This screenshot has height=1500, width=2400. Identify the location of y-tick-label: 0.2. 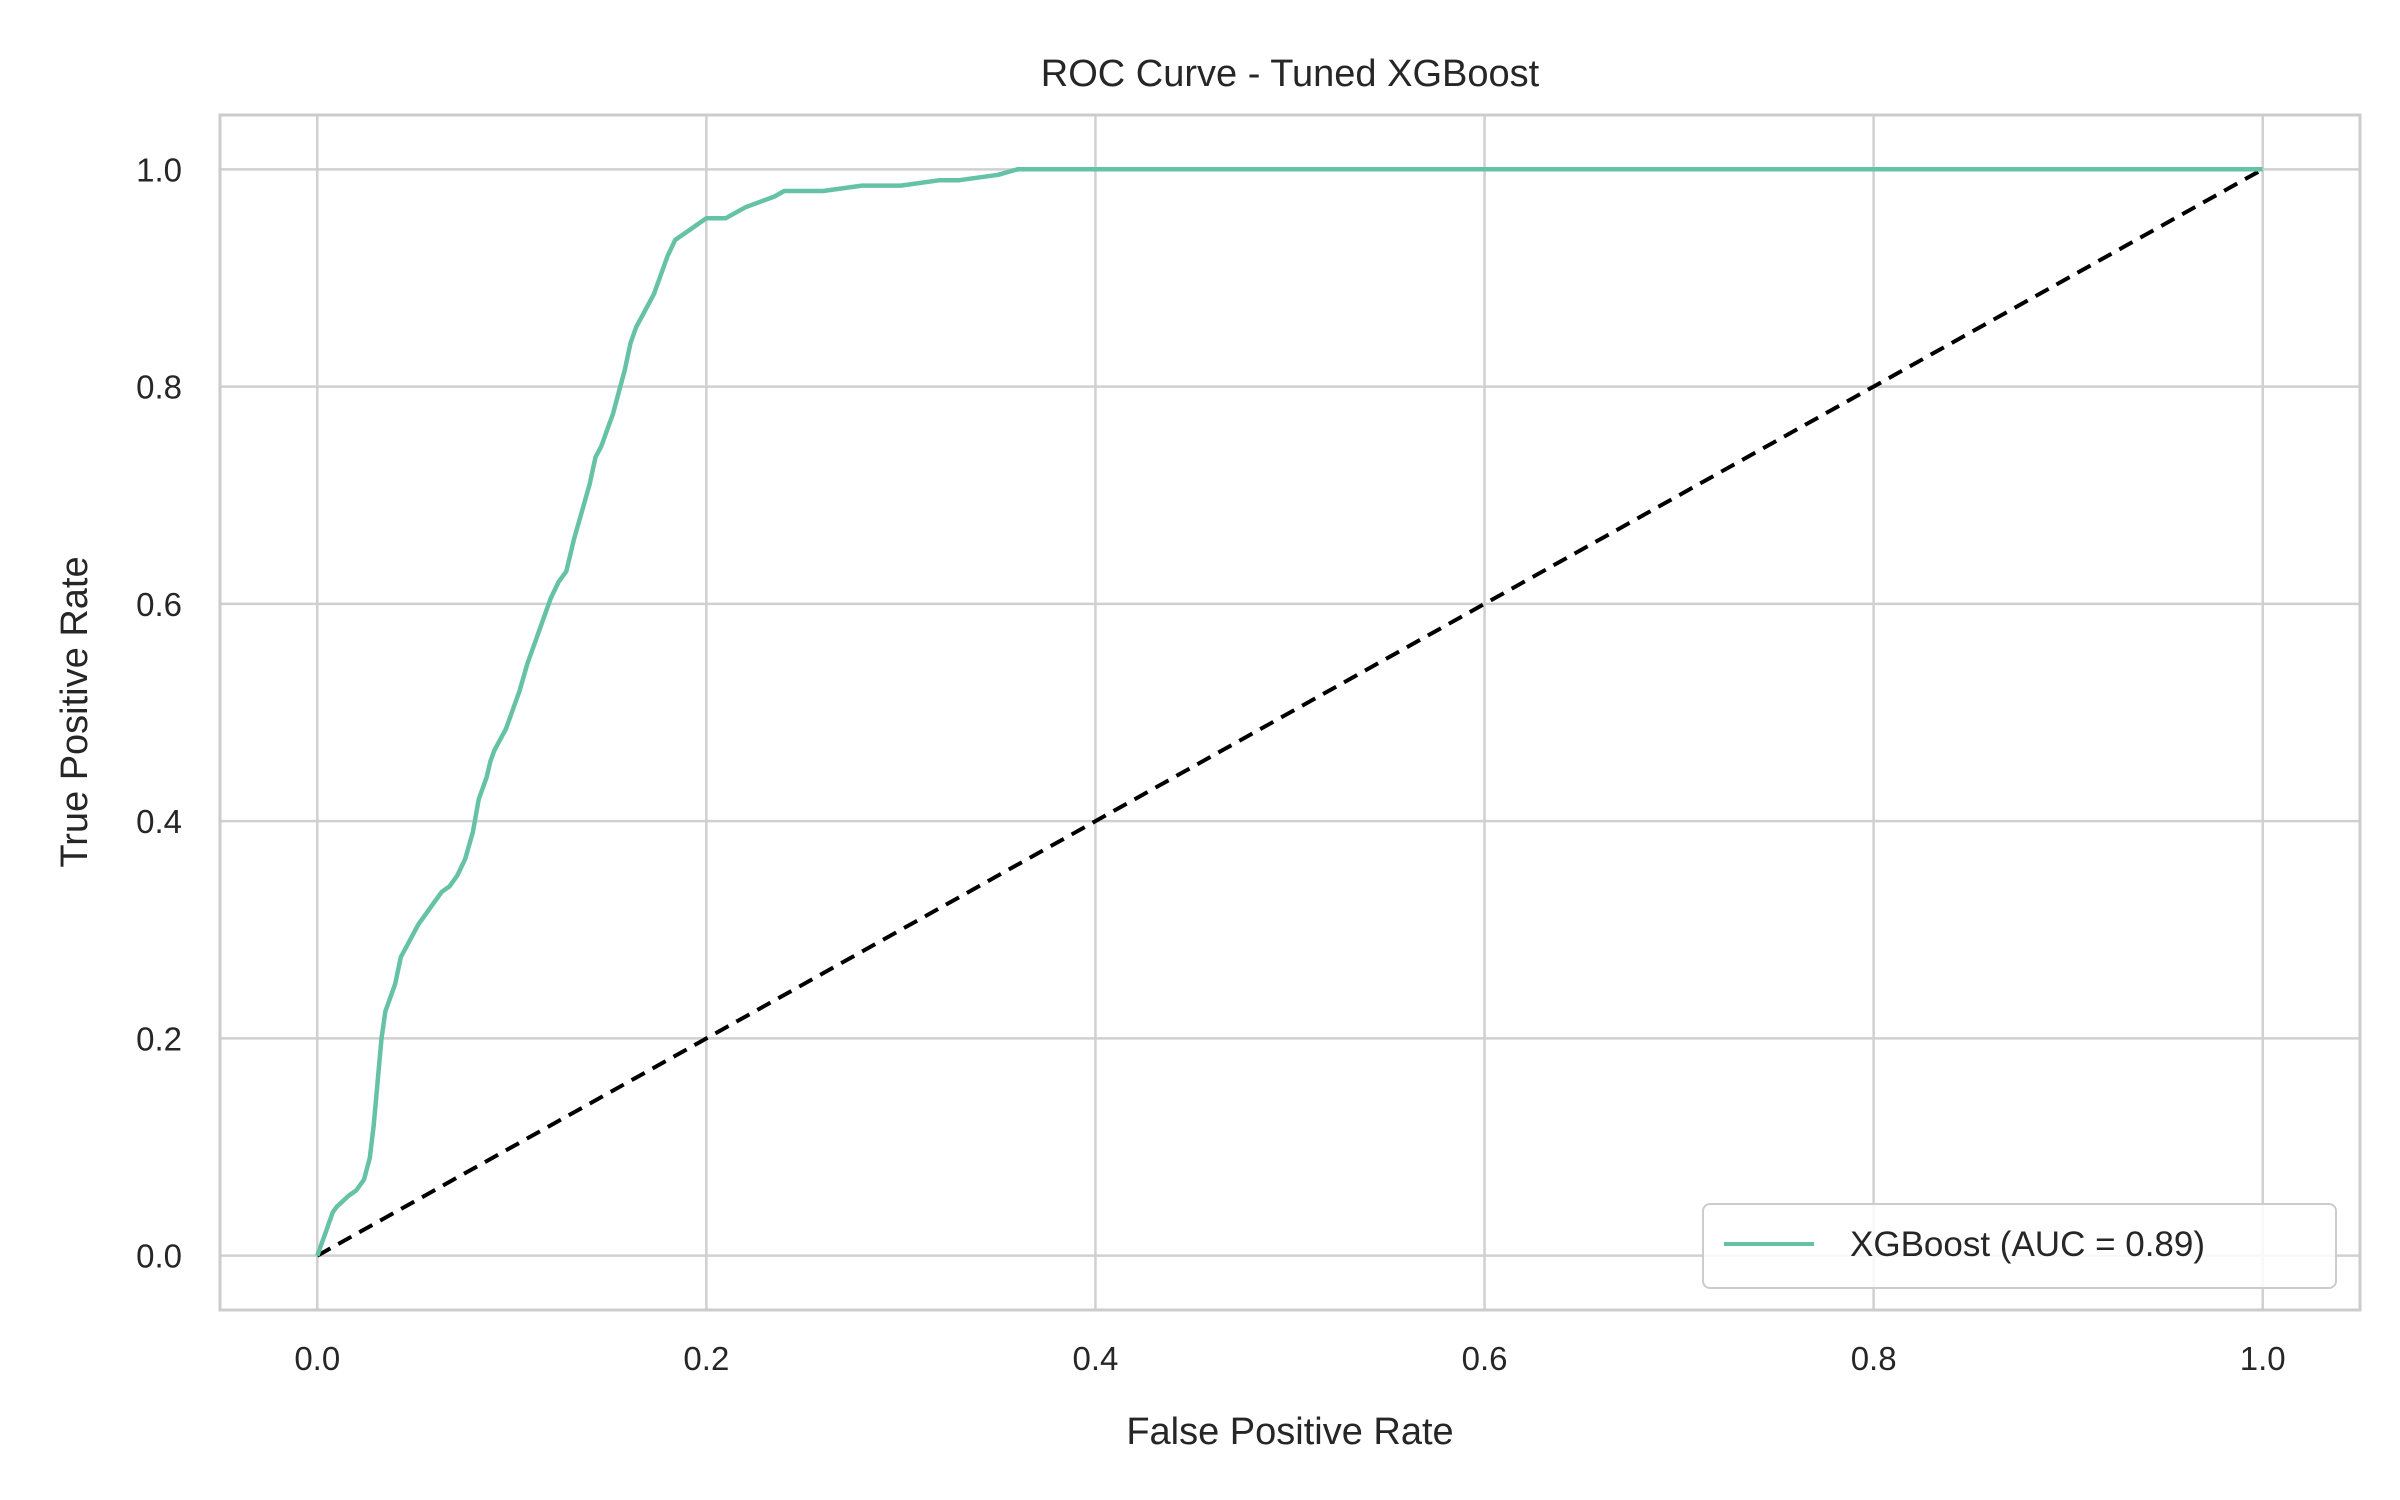
(159, 1038).